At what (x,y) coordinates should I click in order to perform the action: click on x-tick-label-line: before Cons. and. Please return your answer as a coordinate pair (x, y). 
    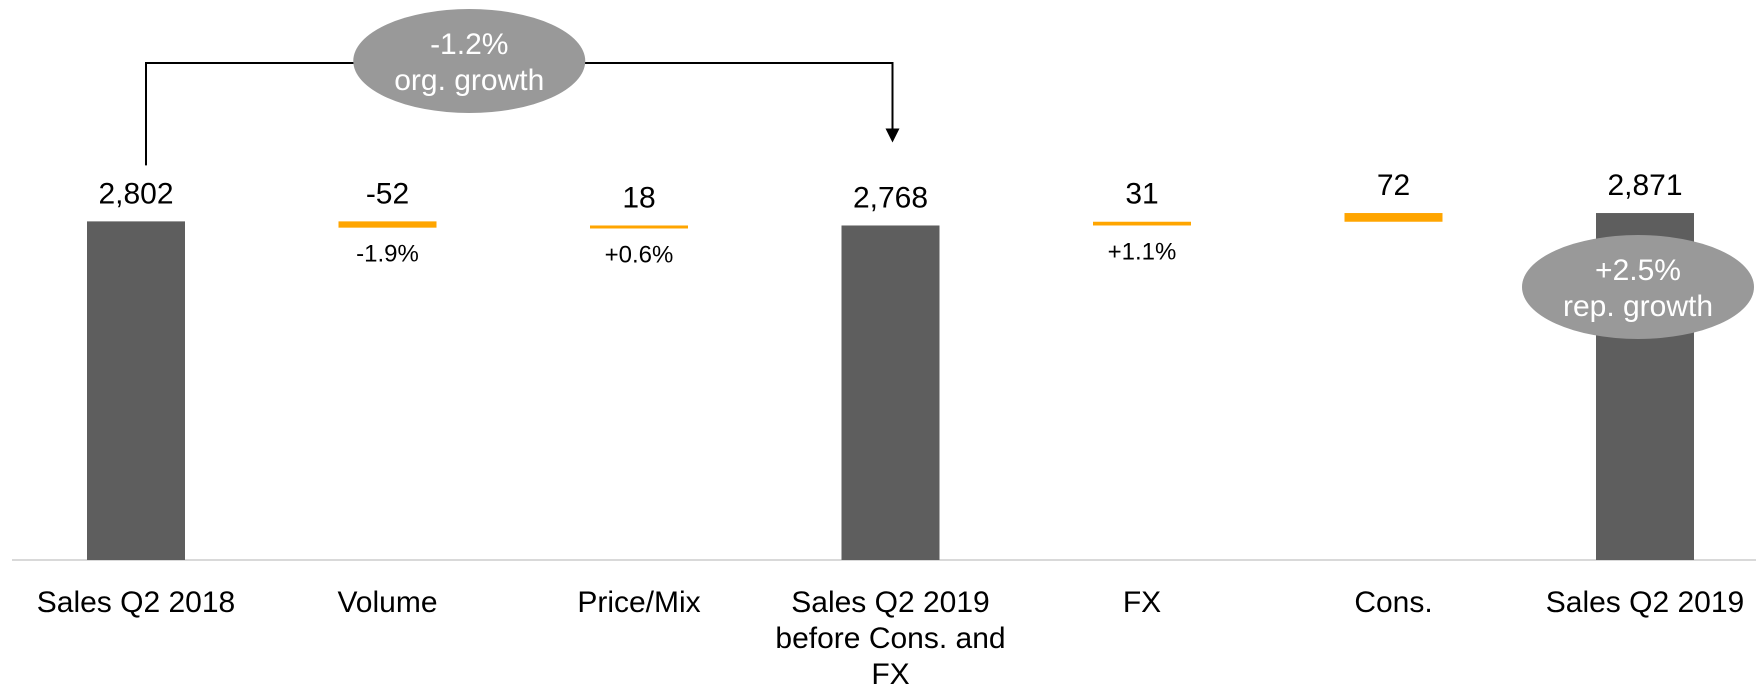
    Looking at the image, I should click on (890, 638).